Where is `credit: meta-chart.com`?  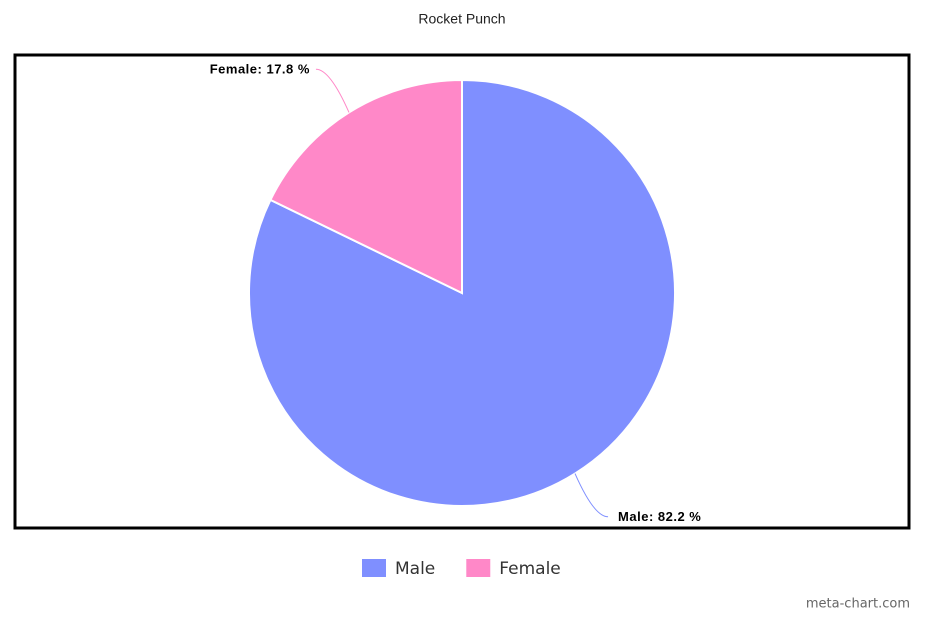
credit: meta-chart.com is located at coordinates (858, 604).